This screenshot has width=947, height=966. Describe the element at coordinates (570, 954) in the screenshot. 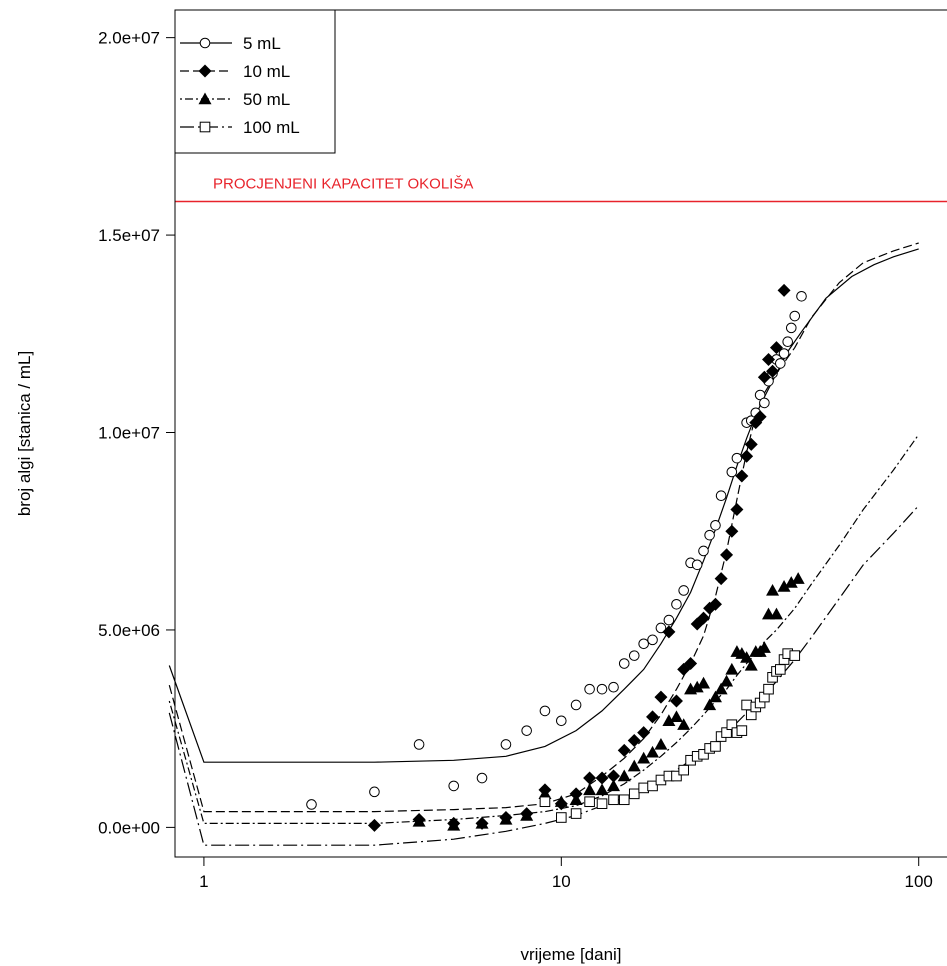

I see `x-axis-title: vrijeme [dani]` at that location.